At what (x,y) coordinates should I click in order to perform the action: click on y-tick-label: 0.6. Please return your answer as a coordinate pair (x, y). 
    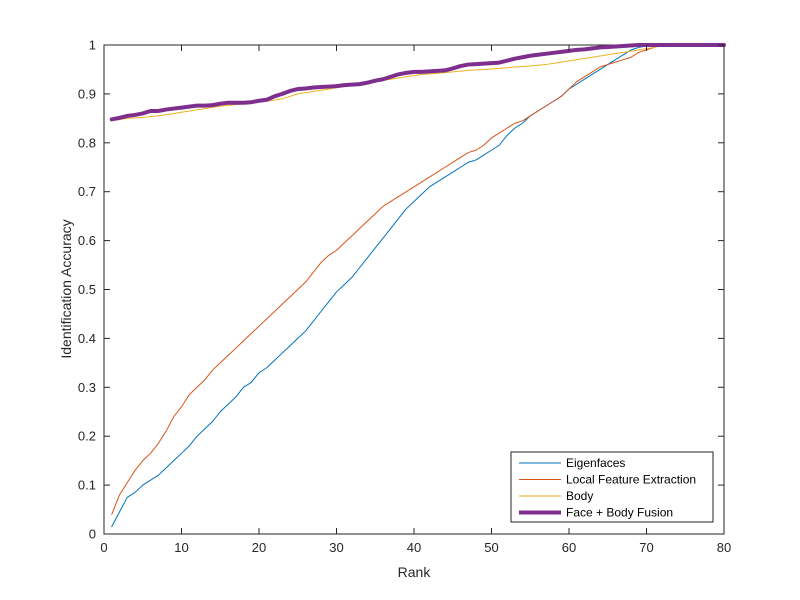
    Looking at the image, I should click on (87, 240).